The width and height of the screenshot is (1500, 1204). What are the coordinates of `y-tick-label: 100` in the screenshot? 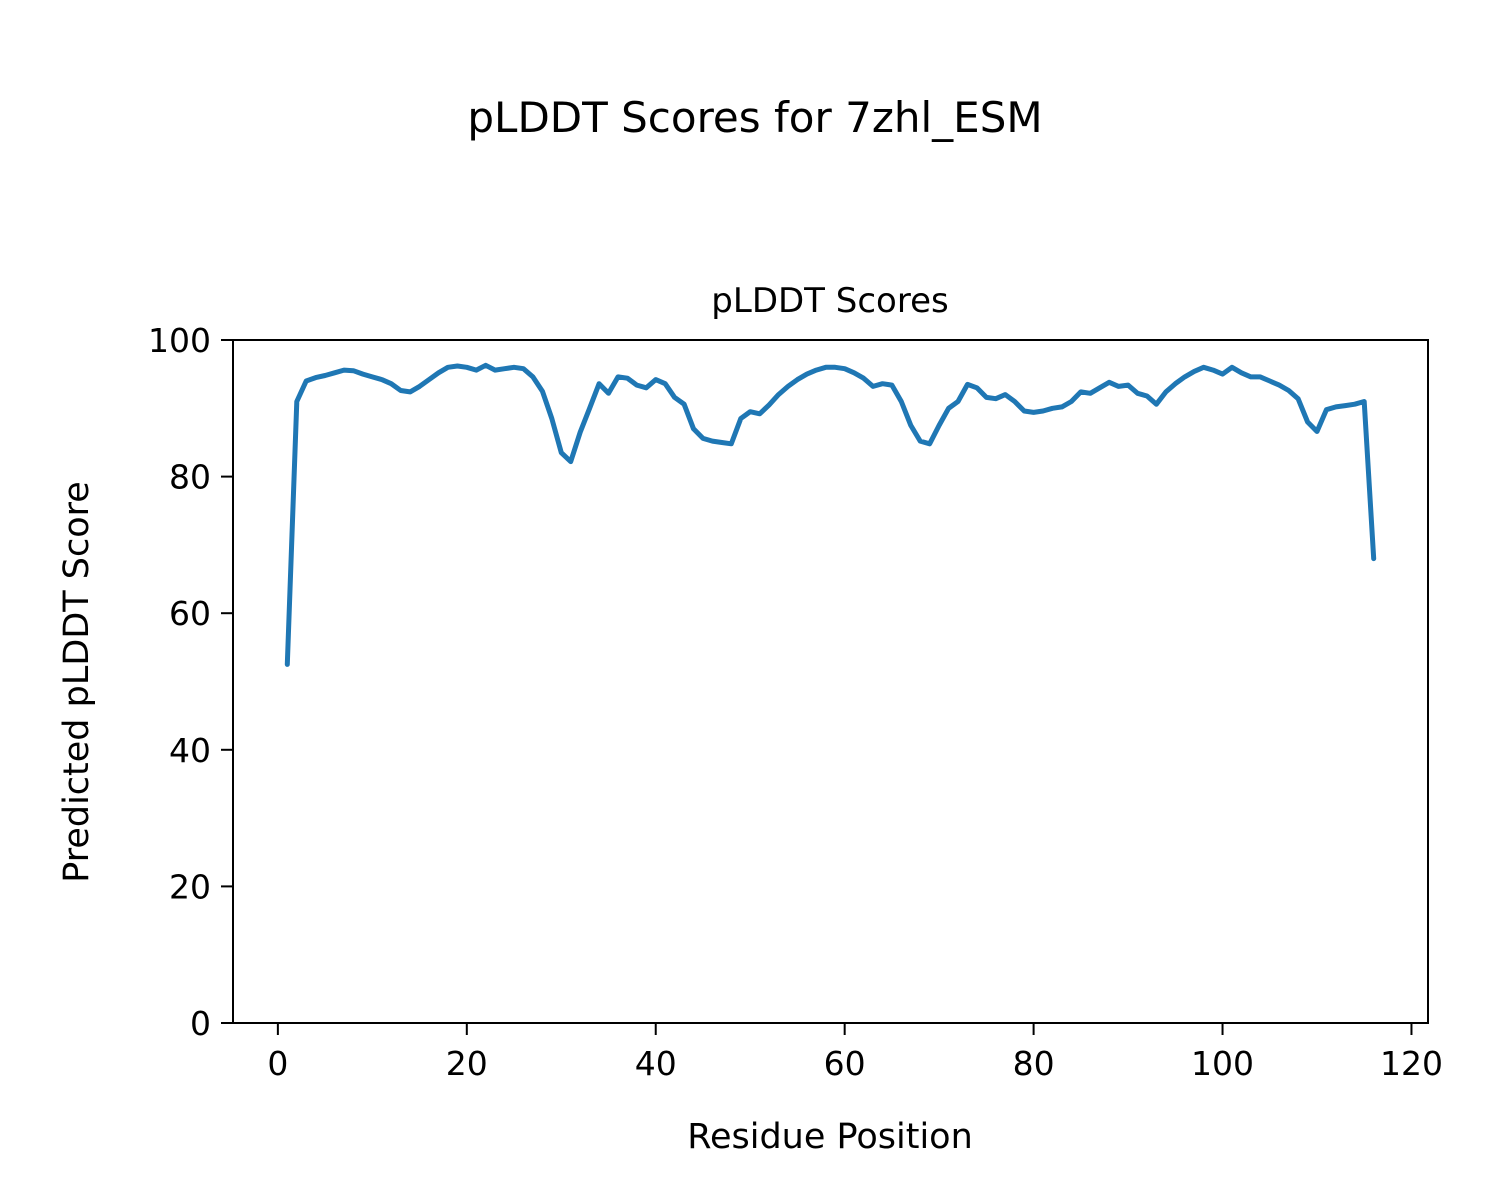 It's located at (179, 340).